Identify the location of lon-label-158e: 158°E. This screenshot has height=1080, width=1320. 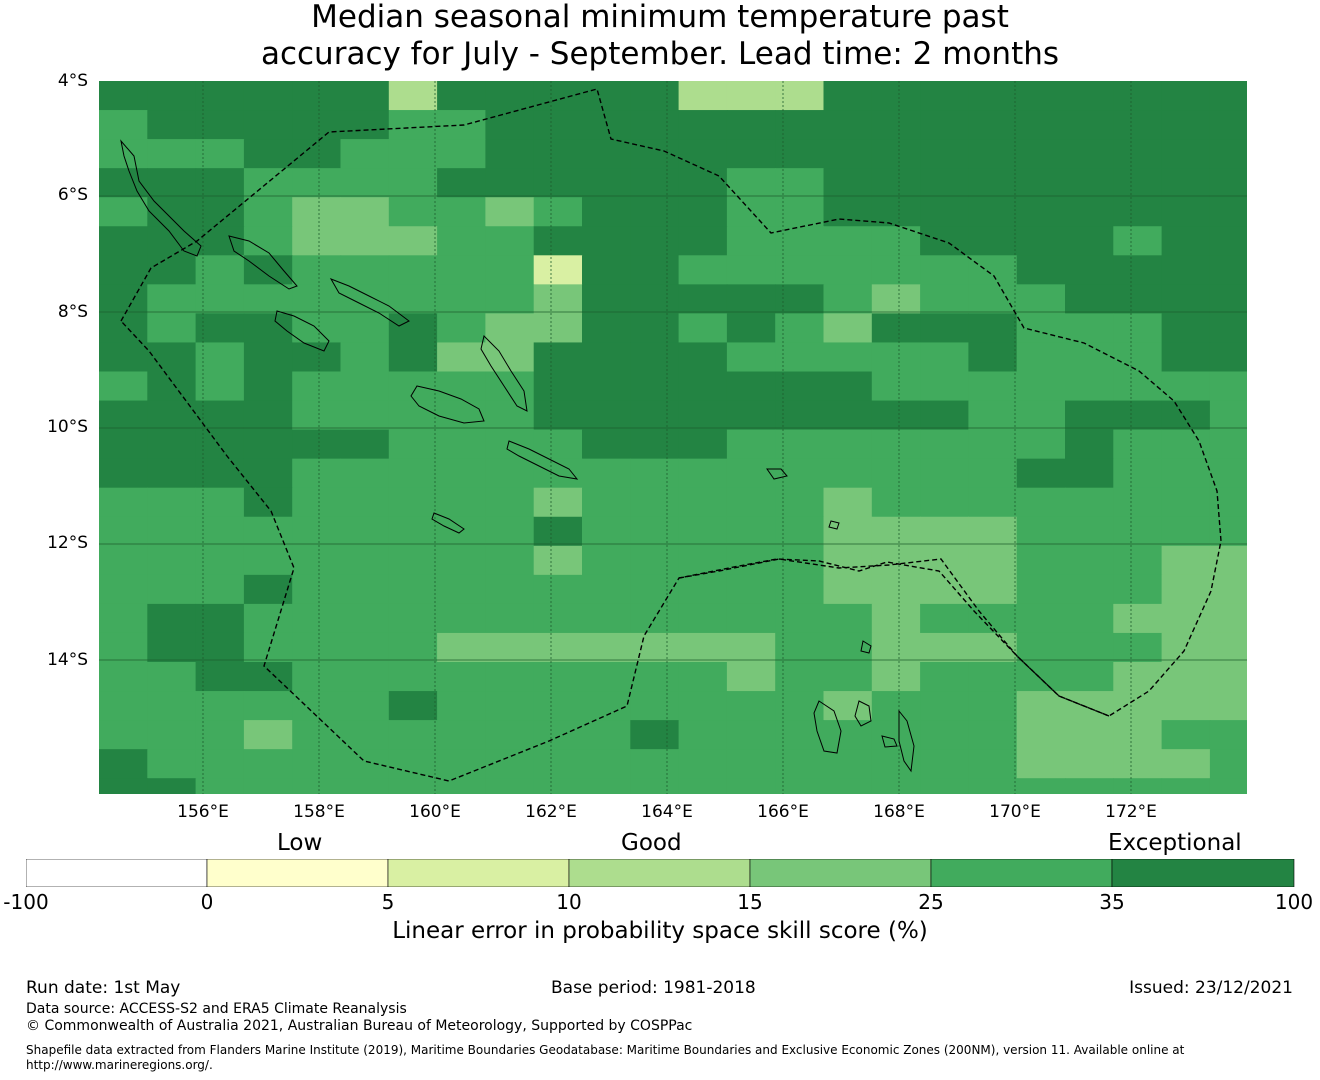
(319, 812).